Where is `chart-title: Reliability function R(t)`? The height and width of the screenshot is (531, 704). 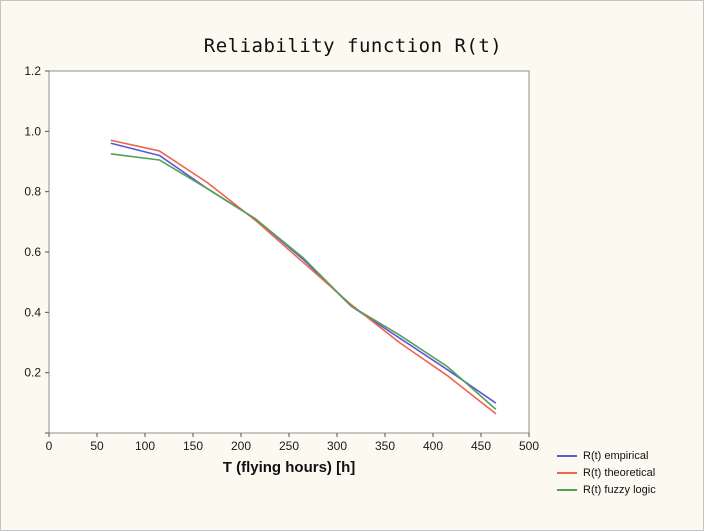 chart-title: Reliability function R(t) is located at coordinates (353, 46).